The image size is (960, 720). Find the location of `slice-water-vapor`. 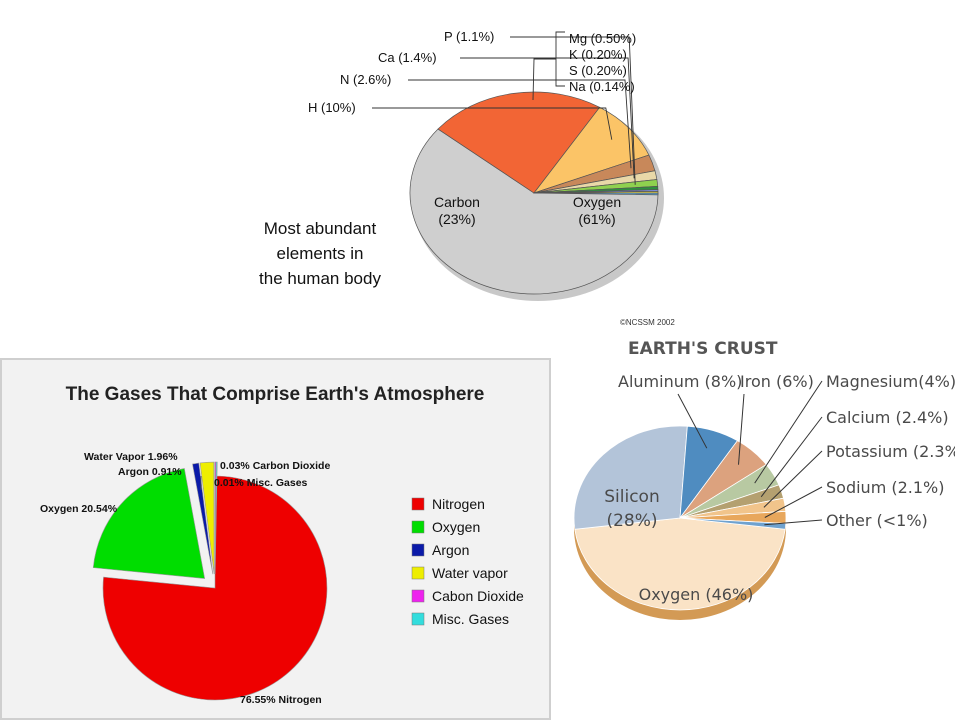

slice-water-vapor is located at coordinates (207, 518).